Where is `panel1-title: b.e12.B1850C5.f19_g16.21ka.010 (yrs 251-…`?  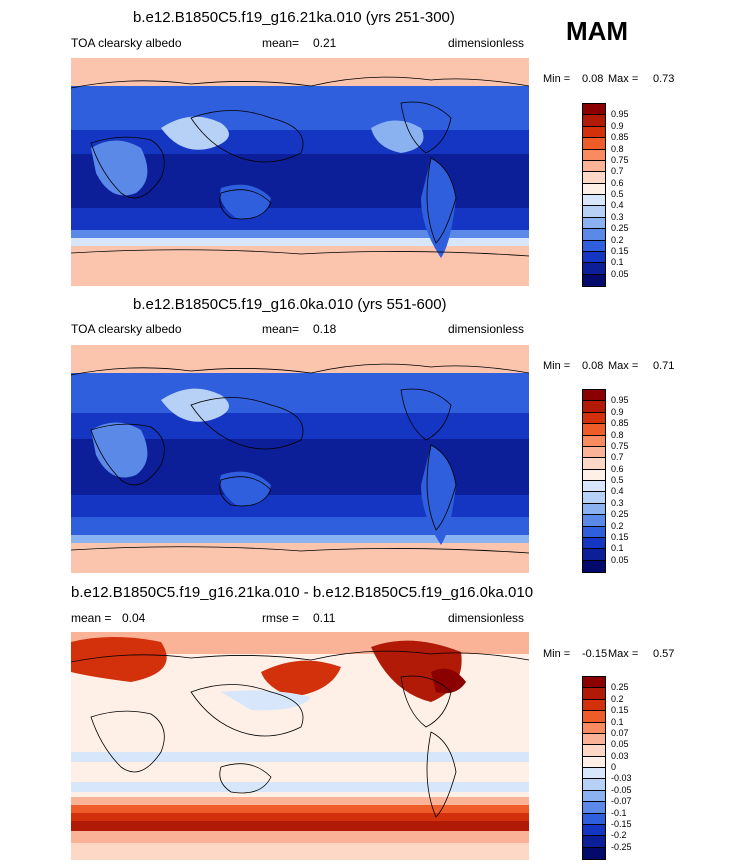
panel1-title: b.e12.B1850C5.f19_g16.21ka.010 (yrs 251-… is located at coordinates (294, 17).